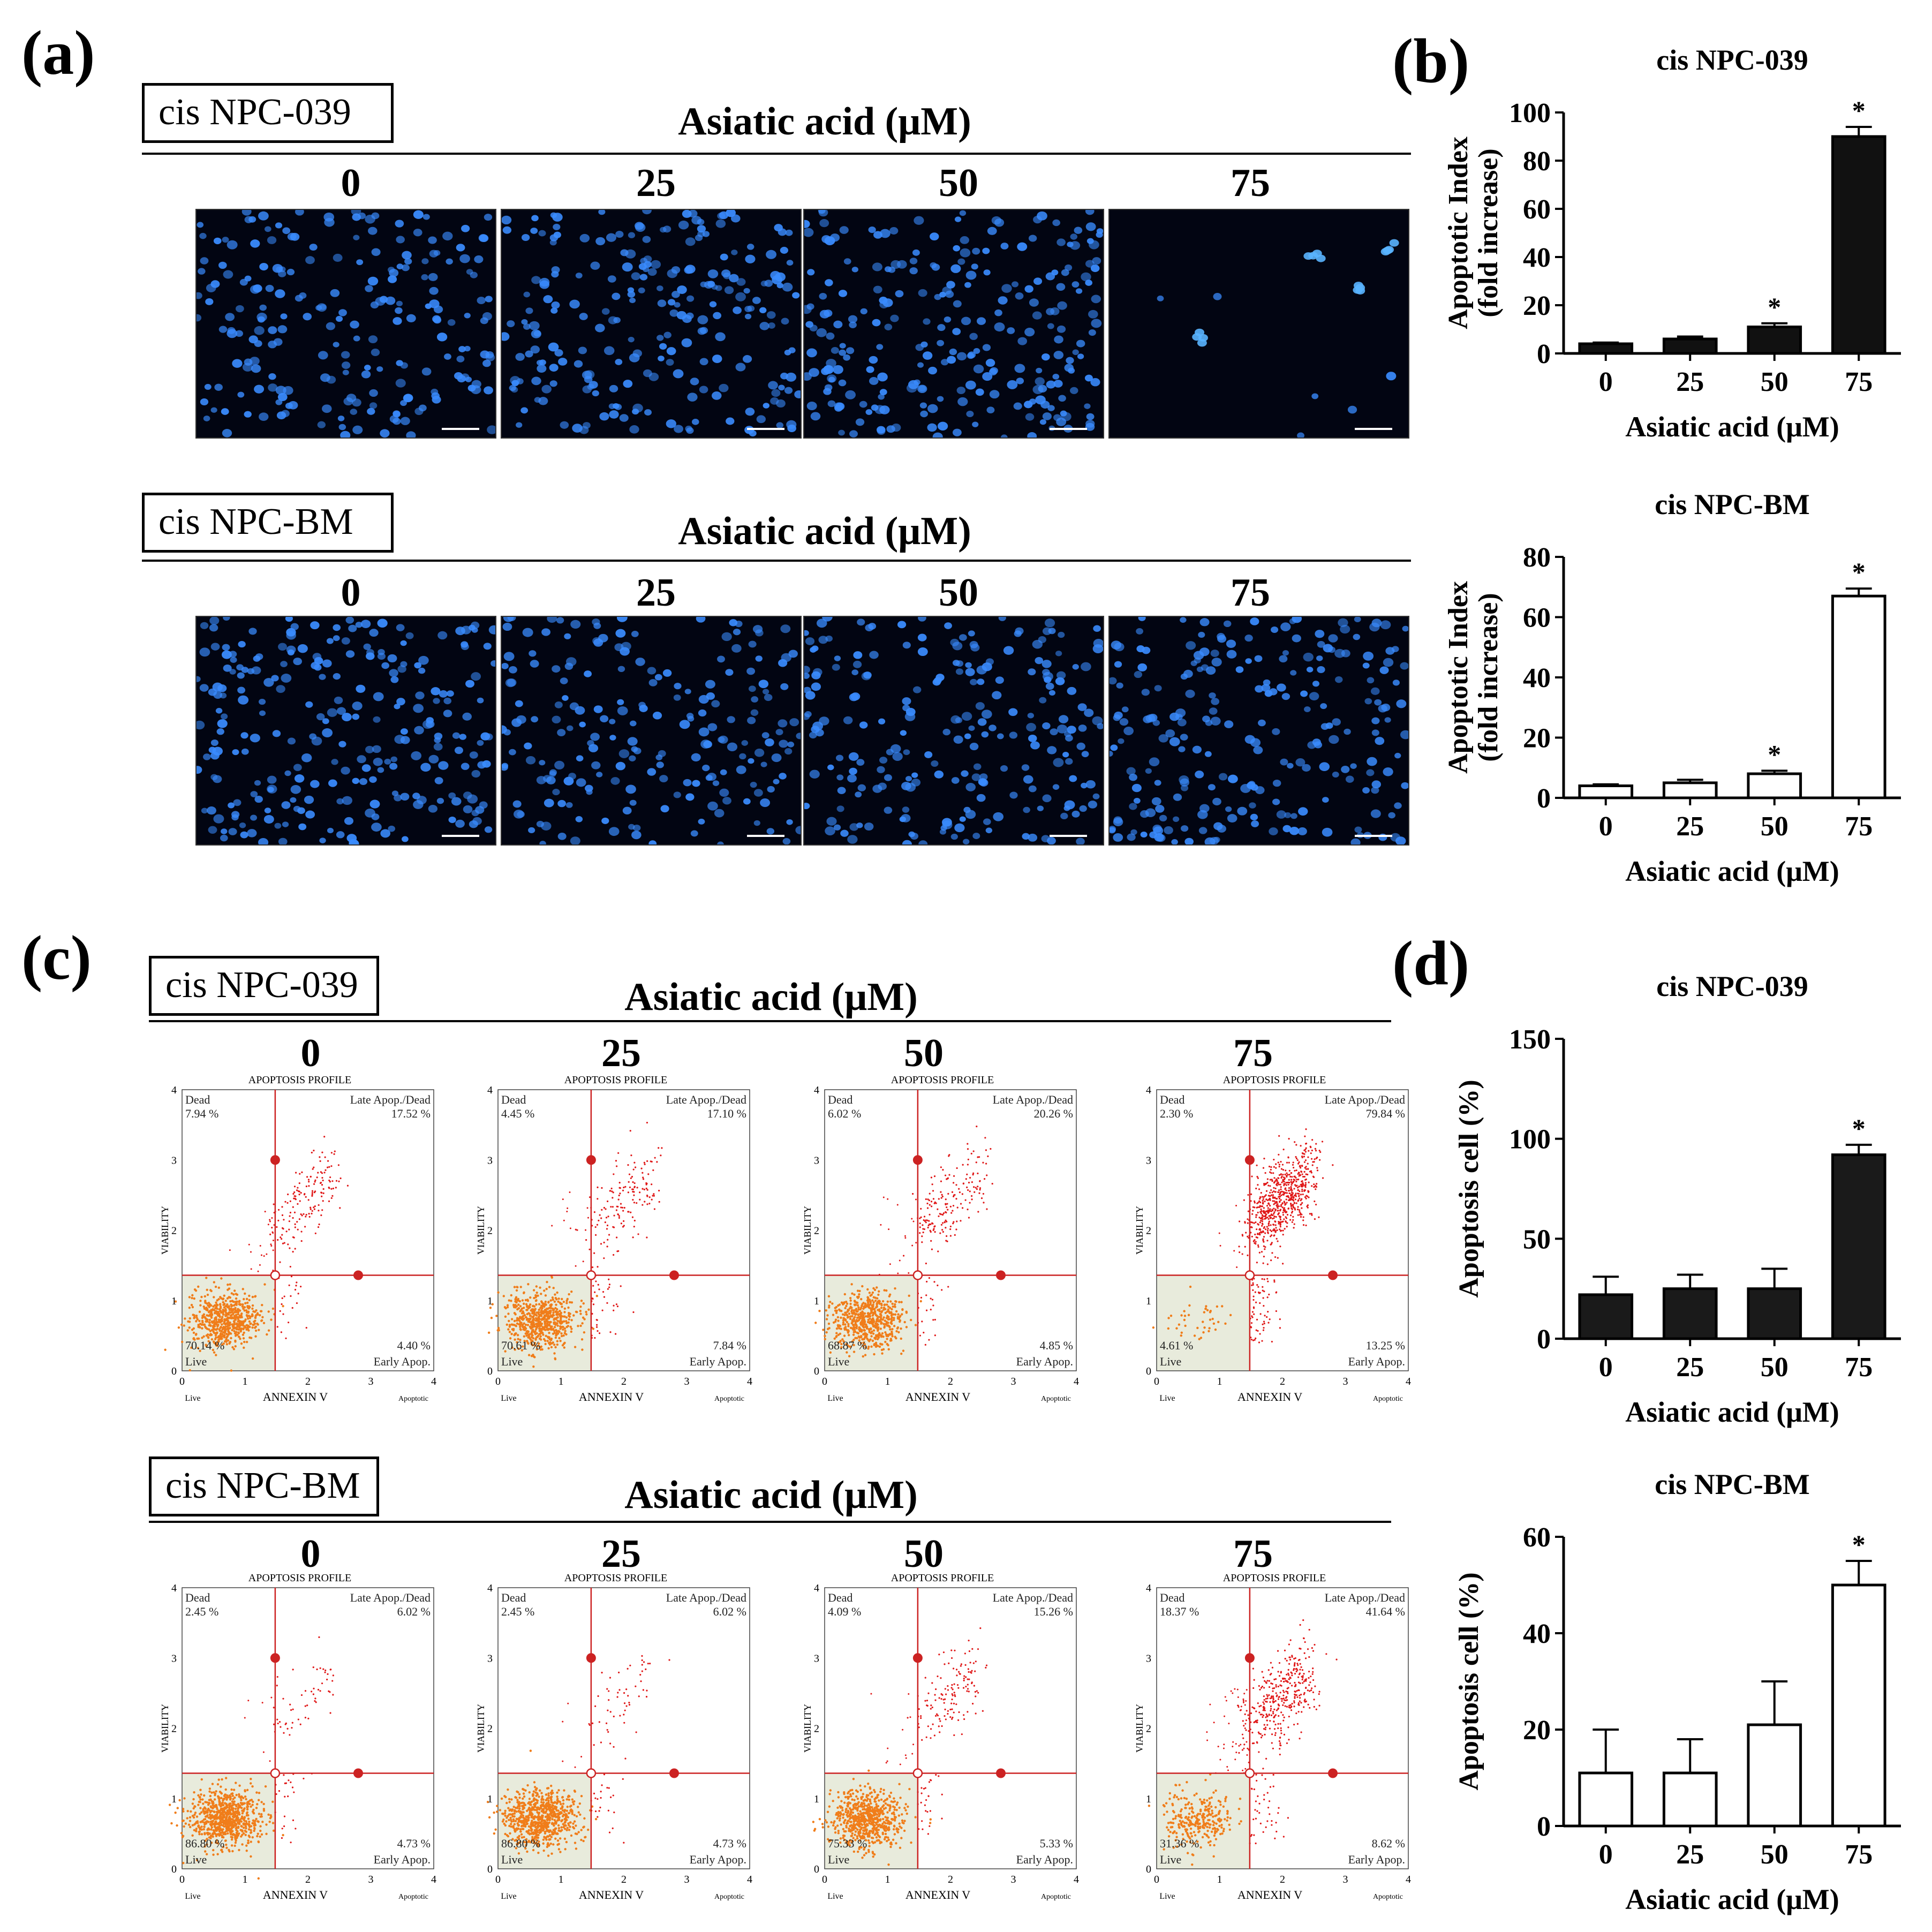  I want to click on y-tick-label: 1, so click(174, 1301).